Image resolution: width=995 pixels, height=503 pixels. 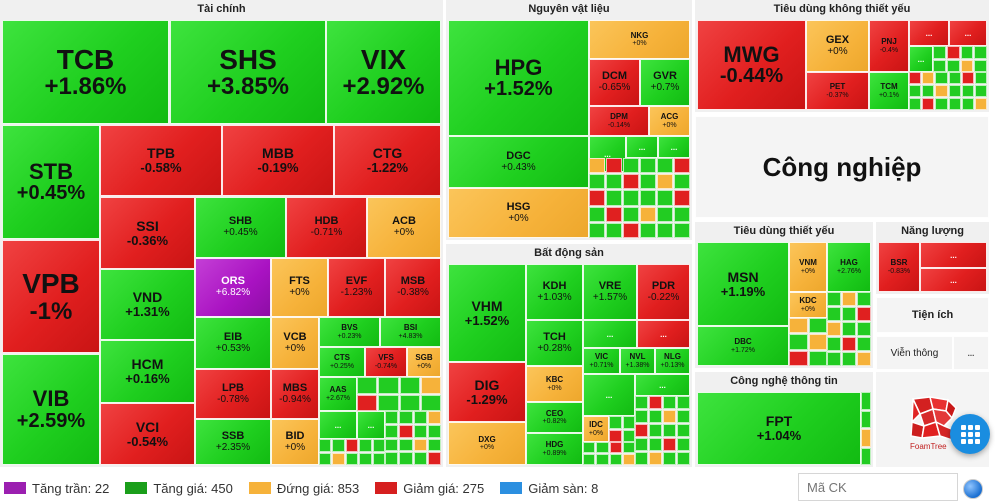 I want to click on stock-tile-ctg: CTG -1.22%, so click(x=387, y=160).